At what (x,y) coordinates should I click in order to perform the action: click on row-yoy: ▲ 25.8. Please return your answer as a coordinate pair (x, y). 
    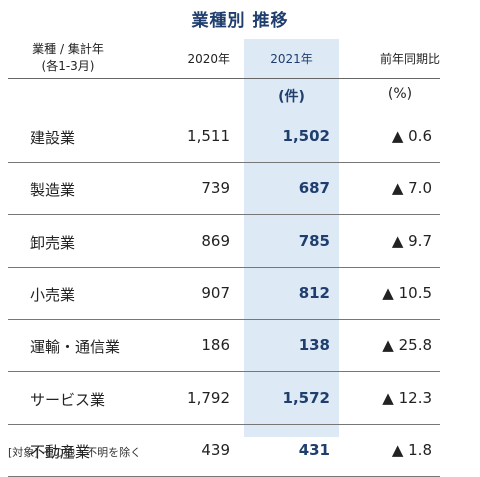
    Looking at the image, I should click on (407, 345).